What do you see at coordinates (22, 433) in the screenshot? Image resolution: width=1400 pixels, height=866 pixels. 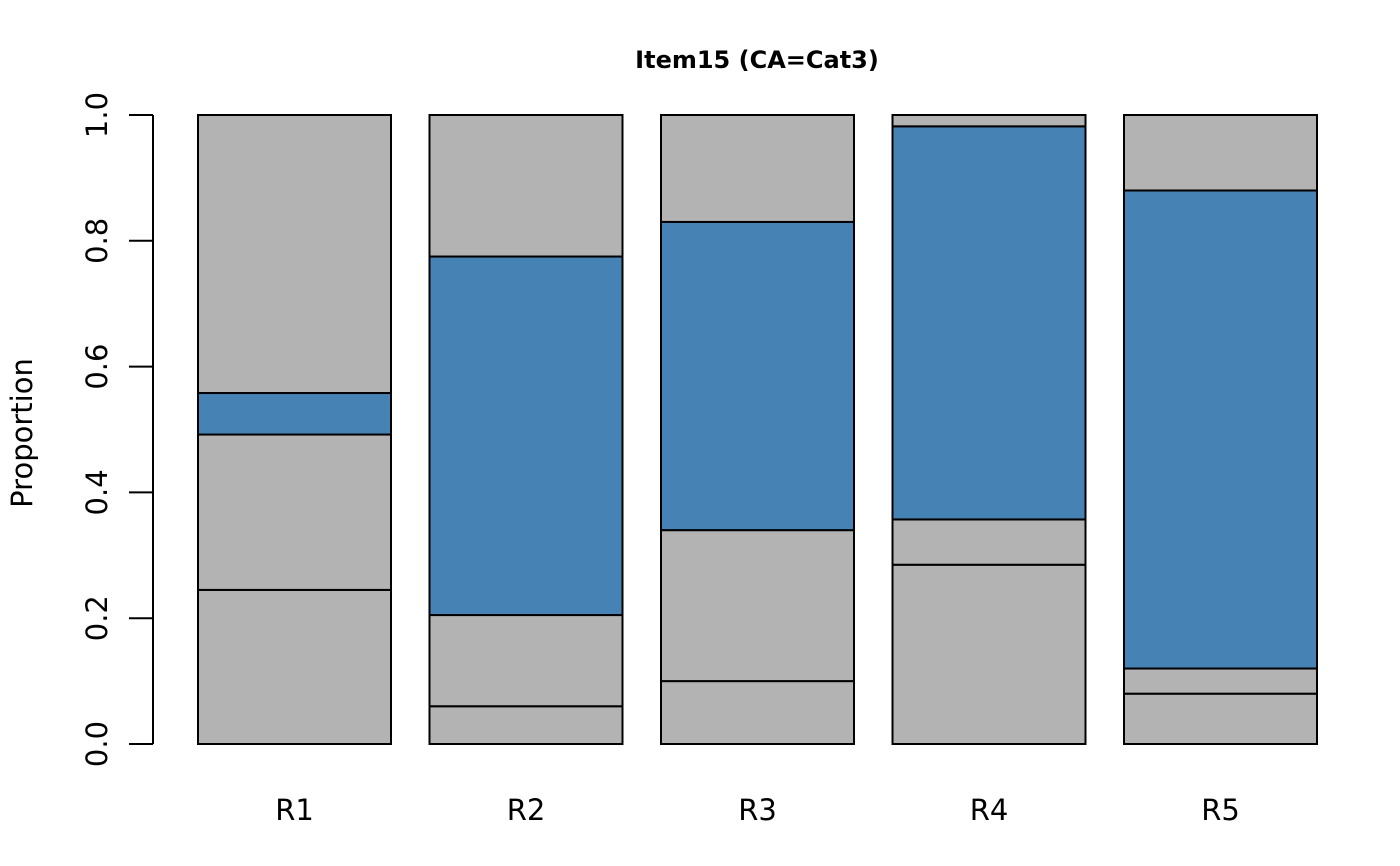 I see `y-axis-label: Proportion` at bounding box center [22, 433].